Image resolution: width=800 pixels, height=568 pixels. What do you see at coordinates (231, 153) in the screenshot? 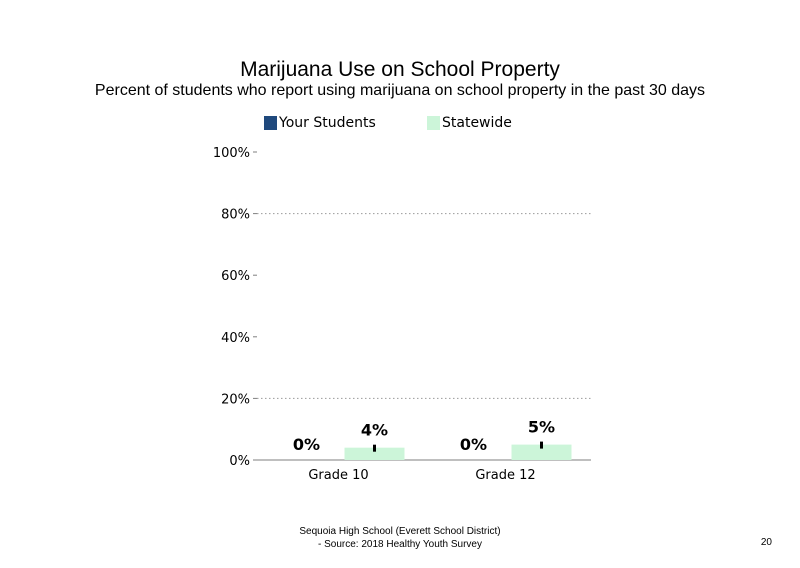
I see `y-tick-label: 100%` at bounding box center [231, 153].